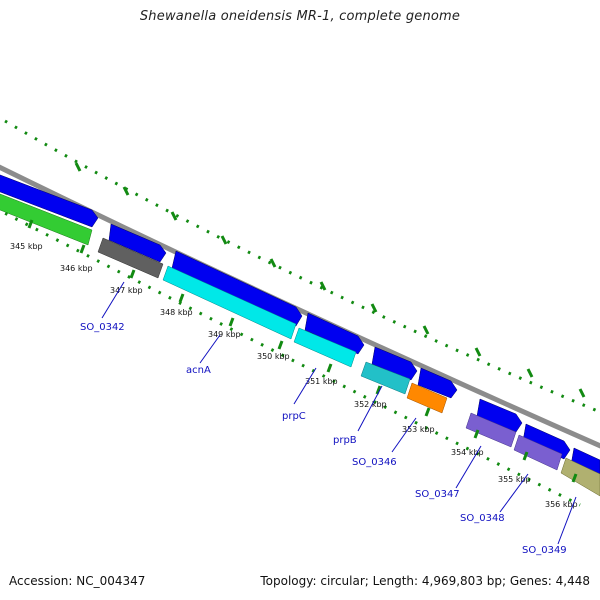  What do you see at coordinates (46, 219) in the screenshot?
I see `gene-bar-green` at bounding box center [46, 219].